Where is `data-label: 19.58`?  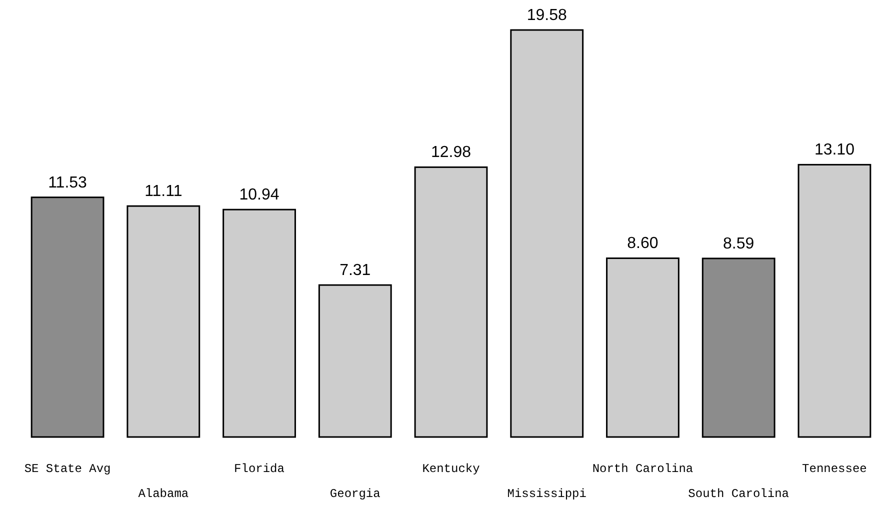 data-label: 19.58 is located at coordinates (546, 15).